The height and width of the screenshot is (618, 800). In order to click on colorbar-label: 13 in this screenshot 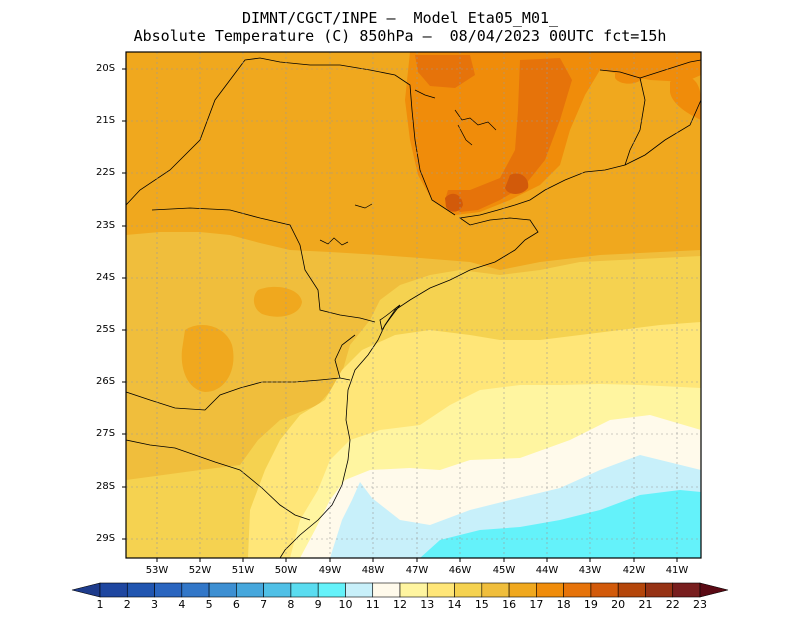, I will do `click(427, 604)`.